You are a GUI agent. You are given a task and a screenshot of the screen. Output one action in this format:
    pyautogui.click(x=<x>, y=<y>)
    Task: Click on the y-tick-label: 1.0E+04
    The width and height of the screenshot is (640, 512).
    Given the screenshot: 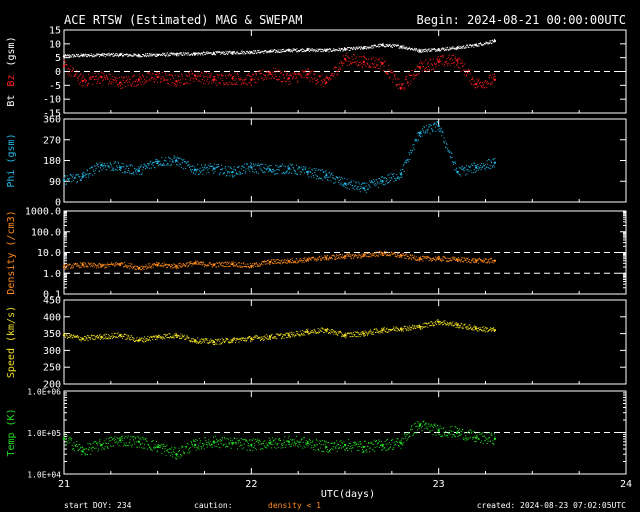 What is the action you would take?
    pyautogui.click(x=44, y=475)
    